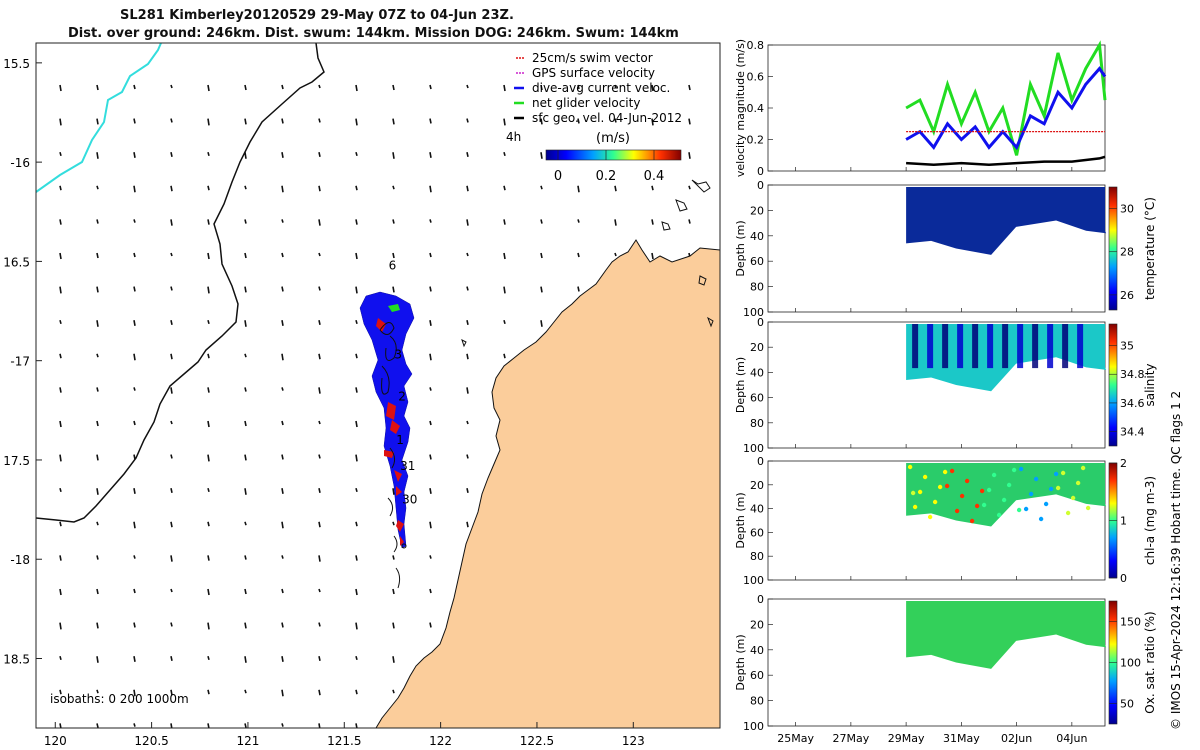 Image resolution: width=1200 pixels, height=750 pixels. Describe the element at coordinates (537, 741) in the screenshot. I see `map-xtick-label: 122.5` at that location.